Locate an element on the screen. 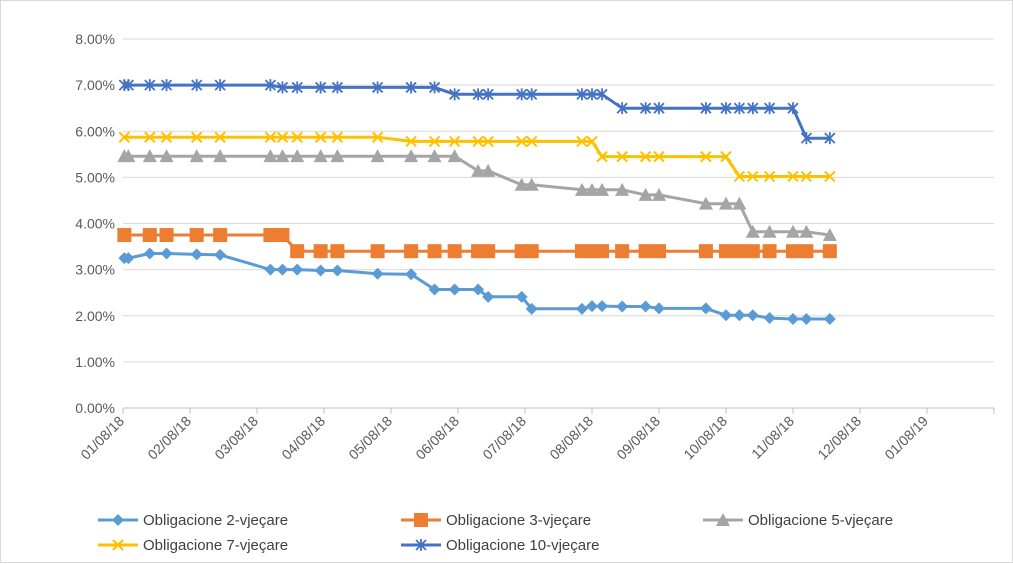 The image size is (1013, 564). y-tick-label: 8.00% is located at coordinates (95, 39).